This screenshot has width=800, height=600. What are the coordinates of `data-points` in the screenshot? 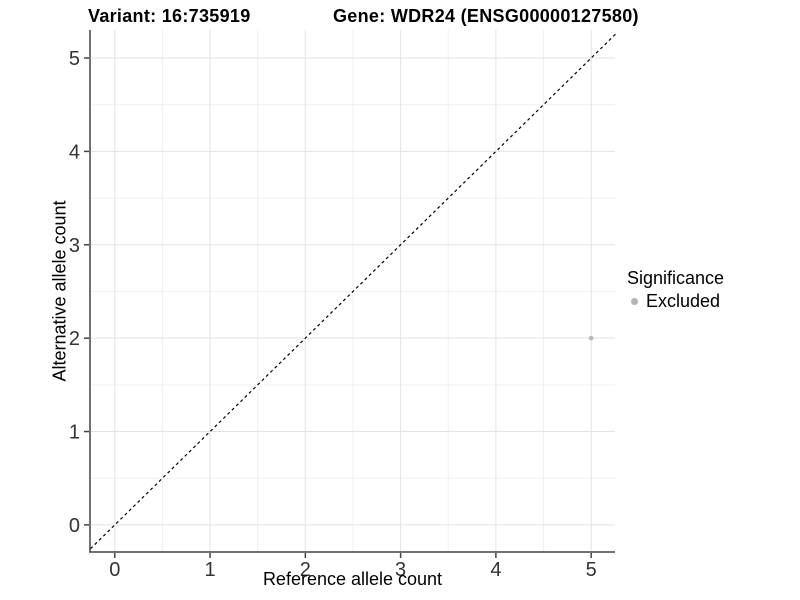 It's located at (591, 338).